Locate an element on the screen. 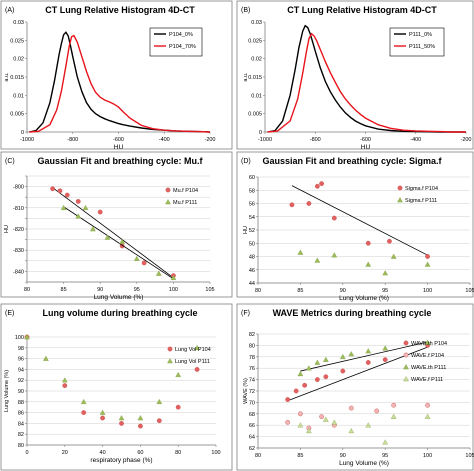 The height and width of the screenshot is (471, 474). legend-label: WAVE.th P111 is located at coordinates (428, 368).